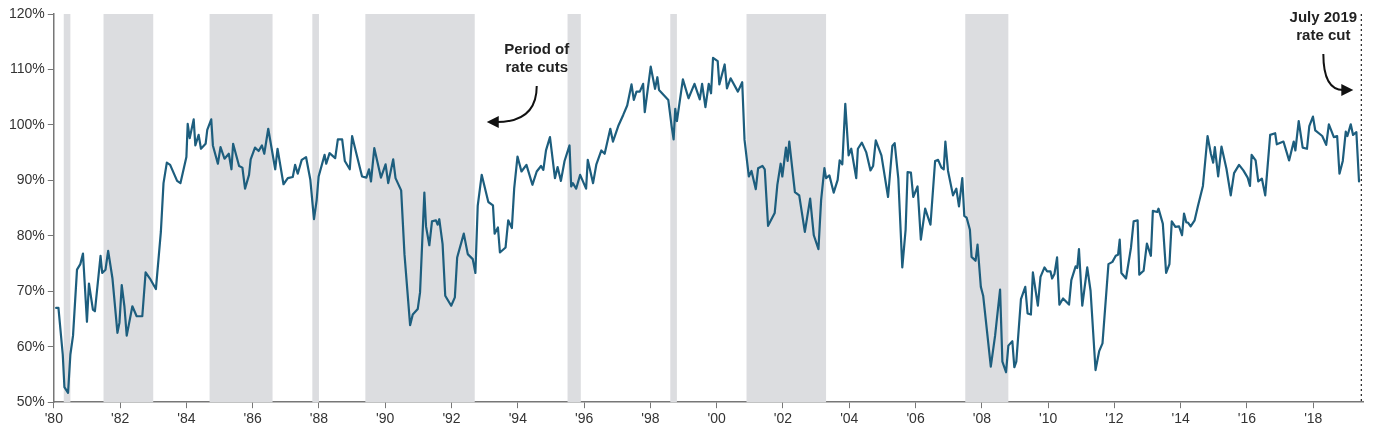  What do you see at coordinates (30, 345) in the screenshot?
I see `y-tick-label: 60%` at bounding box center [30, 345].